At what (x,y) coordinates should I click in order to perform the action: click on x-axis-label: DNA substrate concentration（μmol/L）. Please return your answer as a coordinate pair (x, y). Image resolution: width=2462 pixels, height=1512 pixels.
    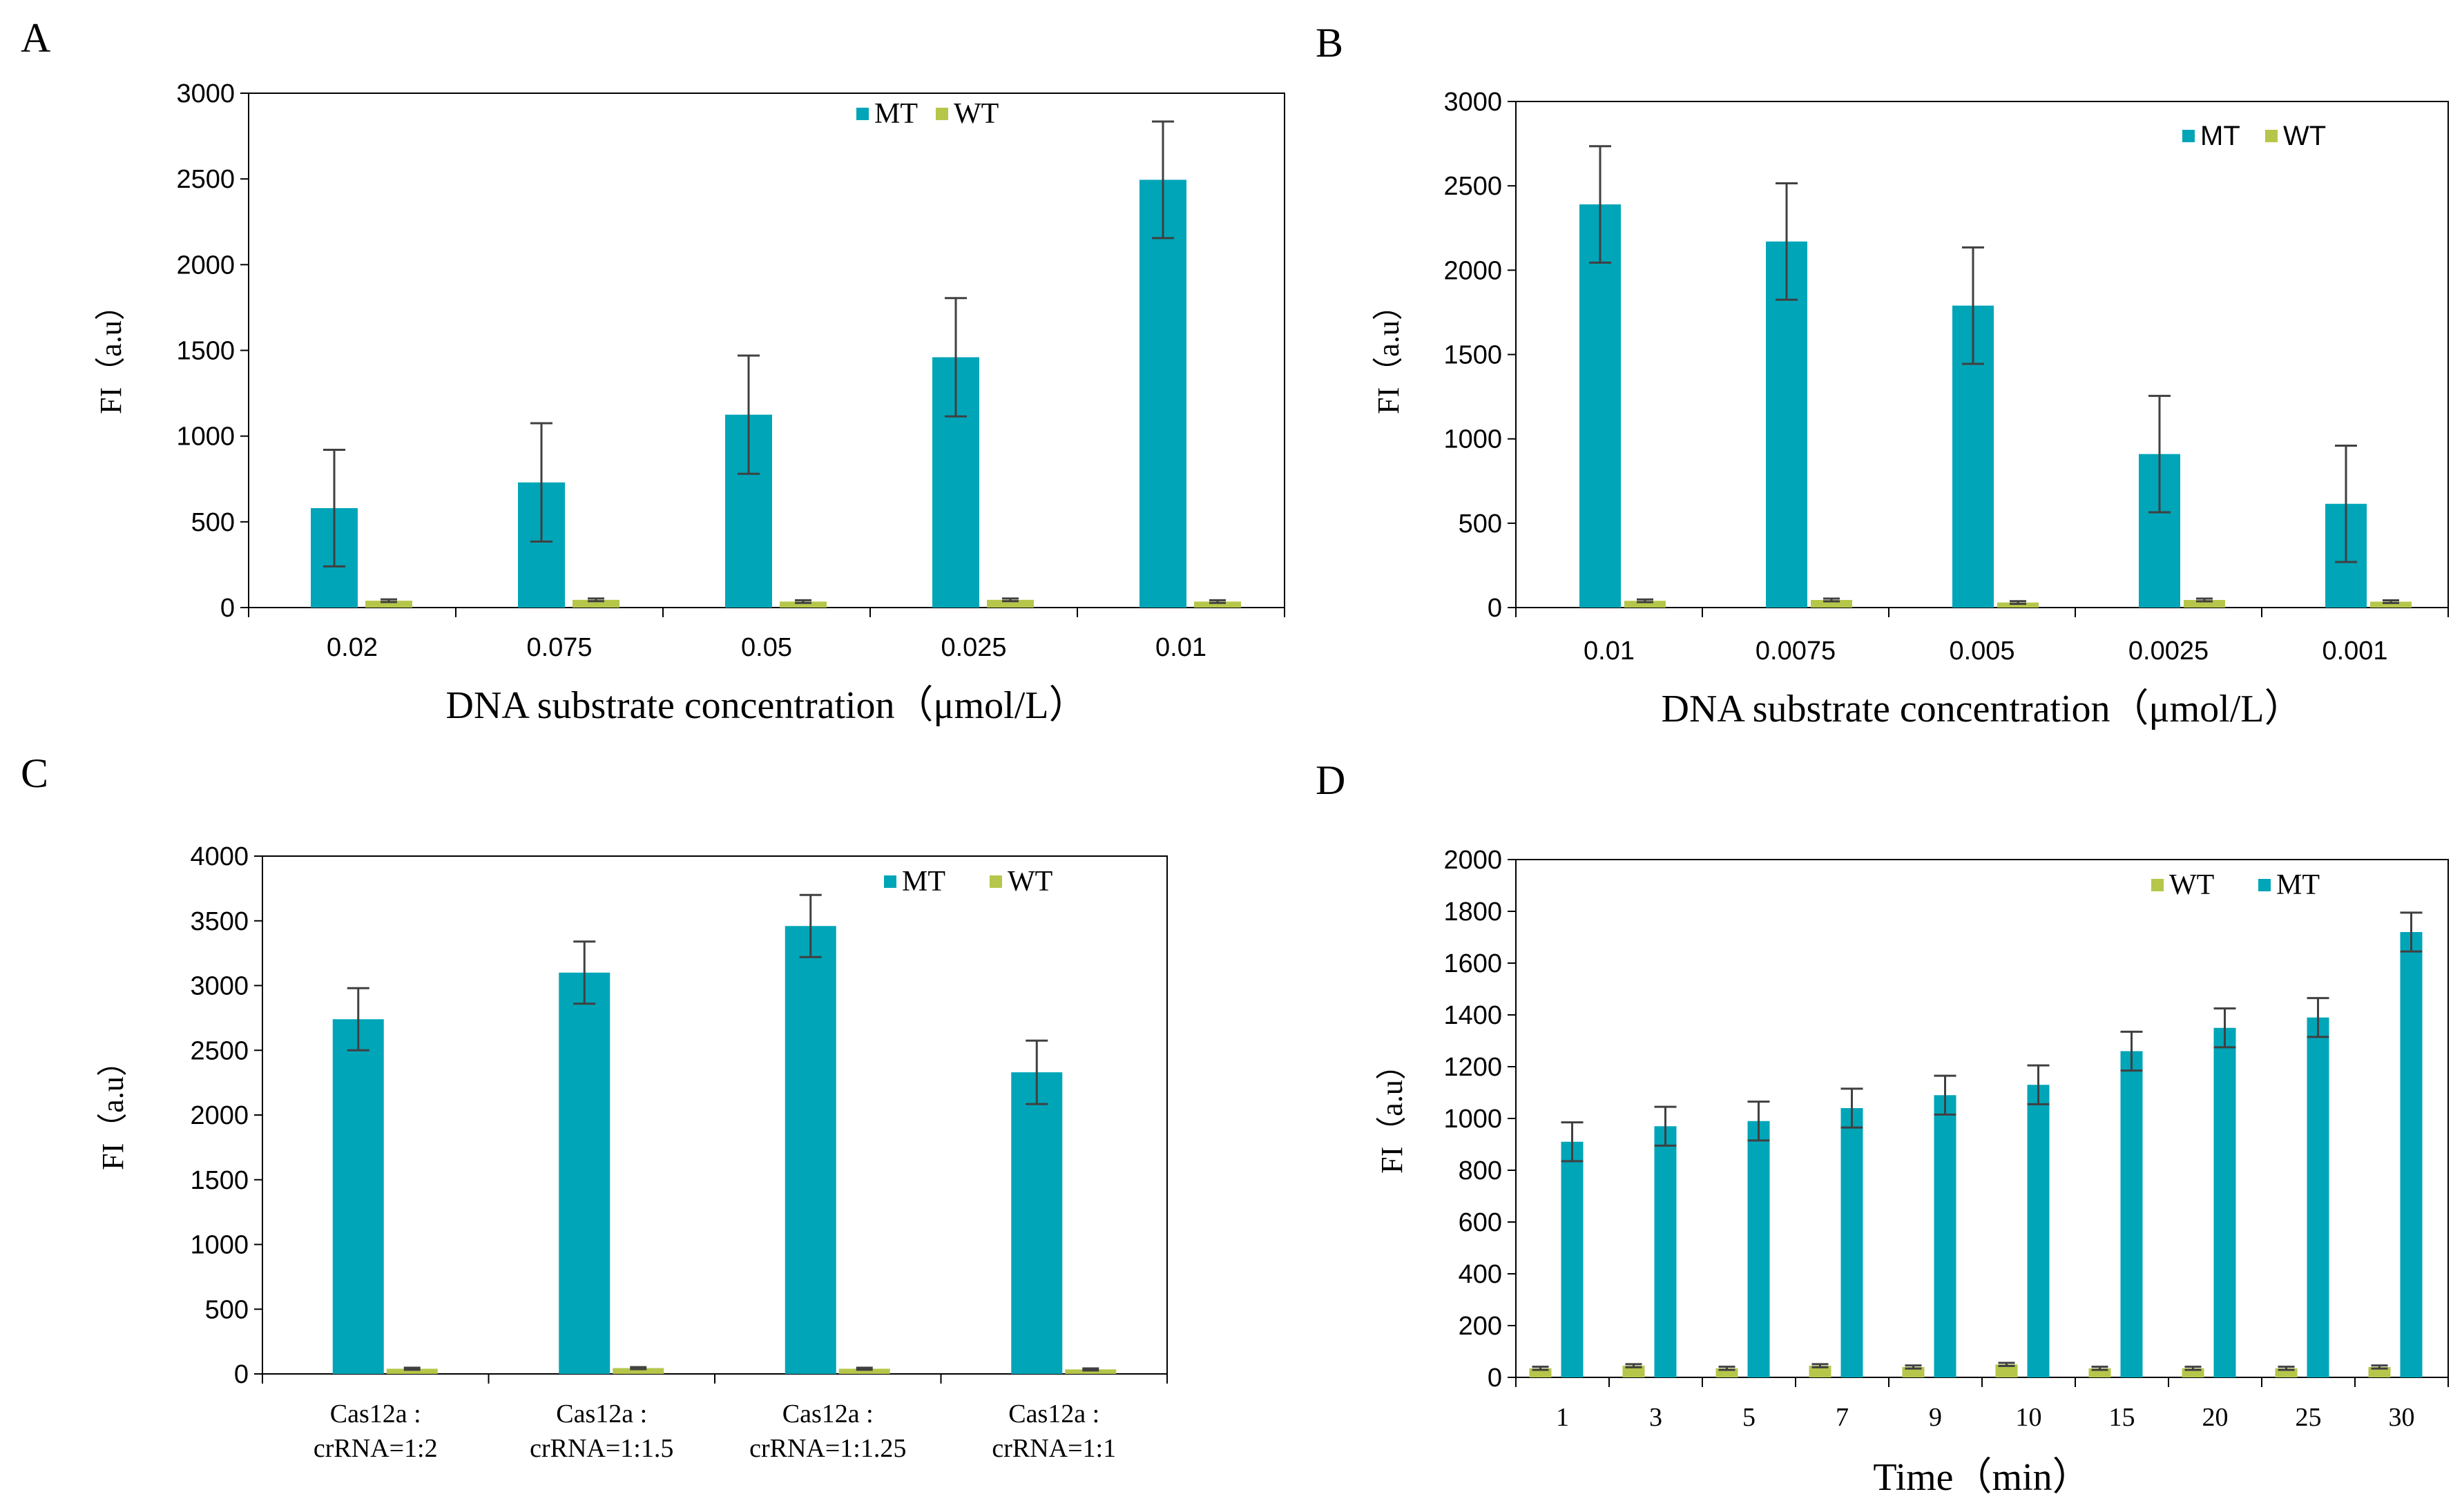
    Looking at the image, I should click on (1982, 709).